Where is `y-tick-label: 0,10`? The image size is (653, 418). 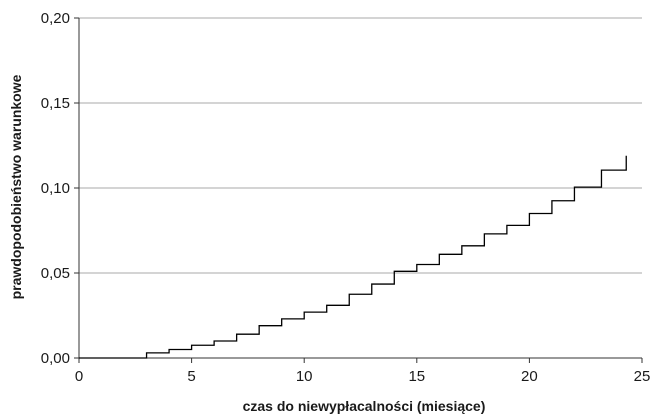 y-tick-label: 0,10 is located at coordinates (55, 188).